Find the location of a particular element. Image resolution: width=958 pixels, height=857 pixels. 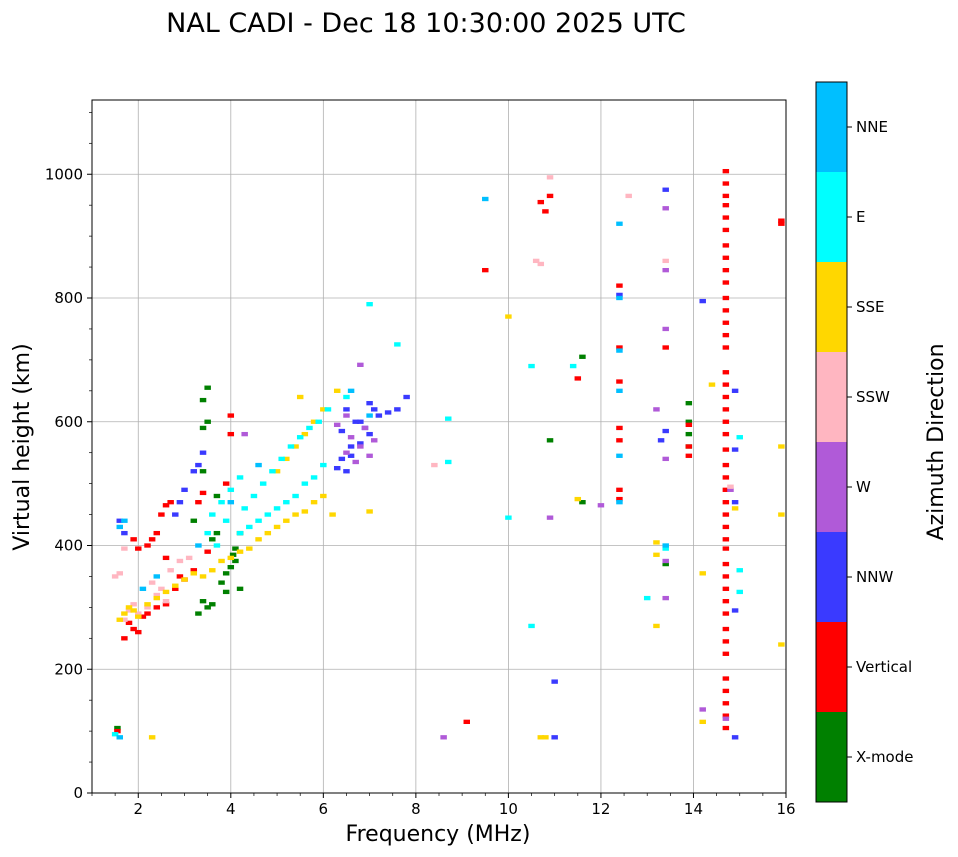

x-tick-label: 8 is located at coordinates (416, 809).